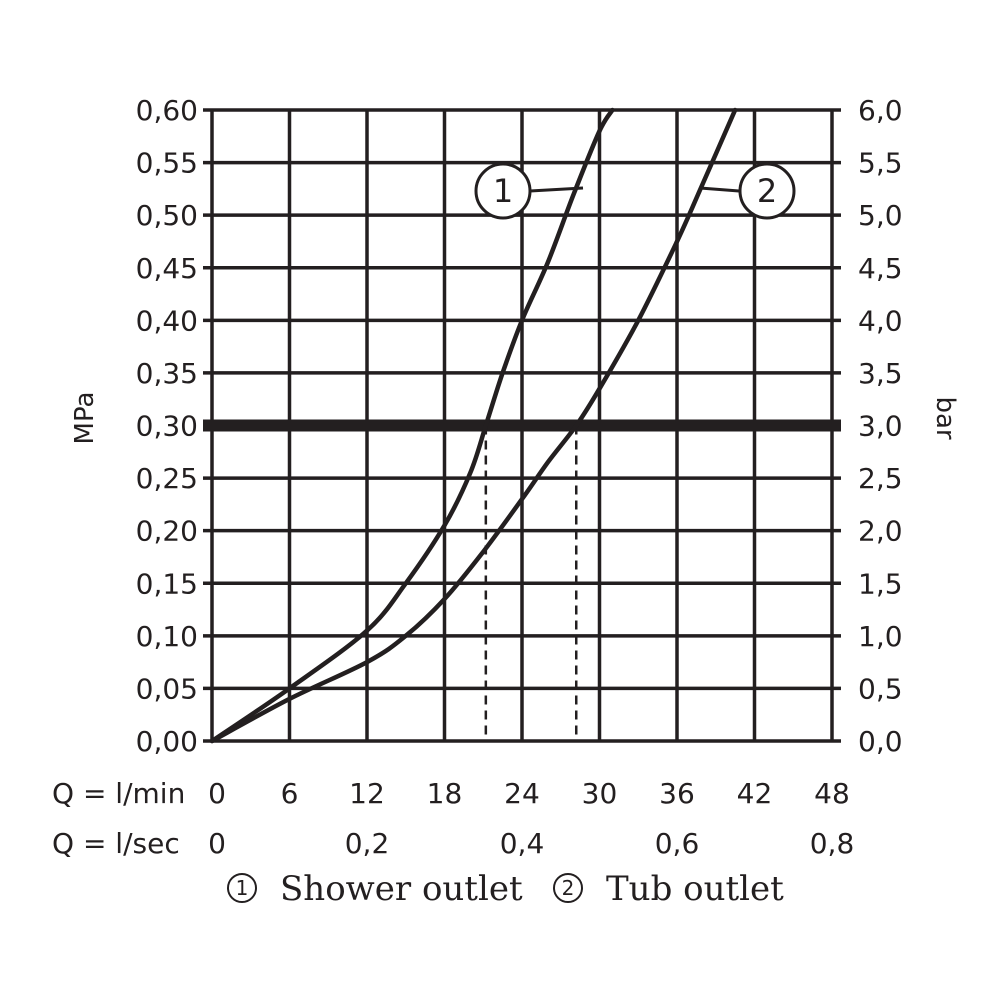 This screenshot has height=1000, width=1000. Describe the element at coordinates (755, 793) in the screenshot. I see `x-tick-label-7: 42` at that location.